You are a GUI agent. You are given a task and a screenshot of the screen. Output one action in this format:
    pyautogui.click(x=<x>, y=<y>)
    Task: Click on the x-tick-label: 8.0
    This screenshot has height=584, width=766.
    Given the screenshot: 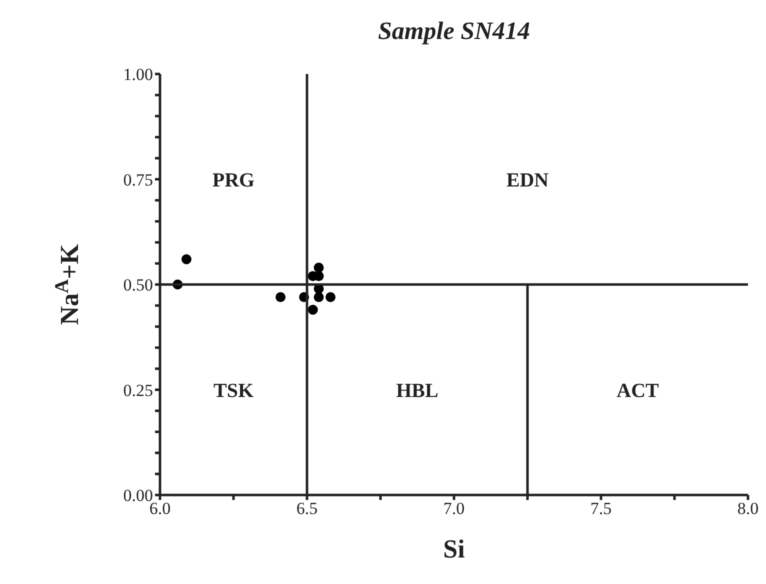 What is the action you would take?
    pyautogui.click(x=748, y=508)
    